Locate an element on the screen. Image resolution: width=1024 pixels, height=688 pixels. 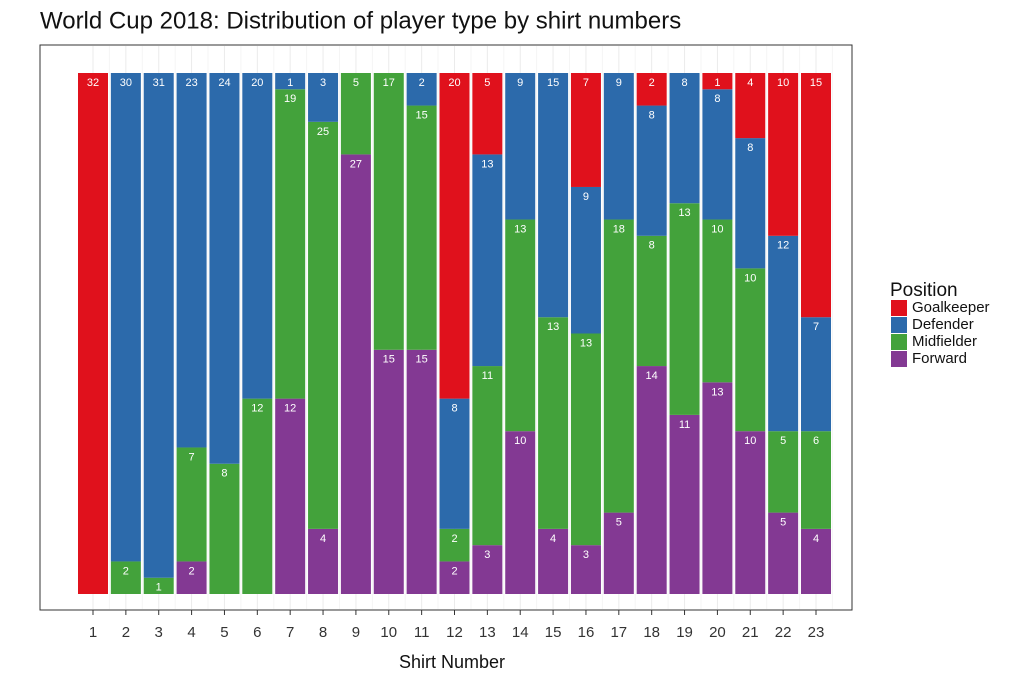
value-label: 9 is located at coordinates (619, 83).